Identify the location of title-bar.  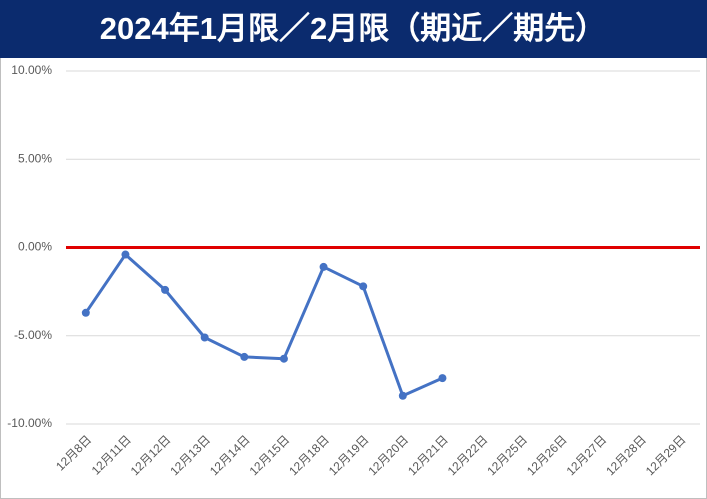
(353, 29).